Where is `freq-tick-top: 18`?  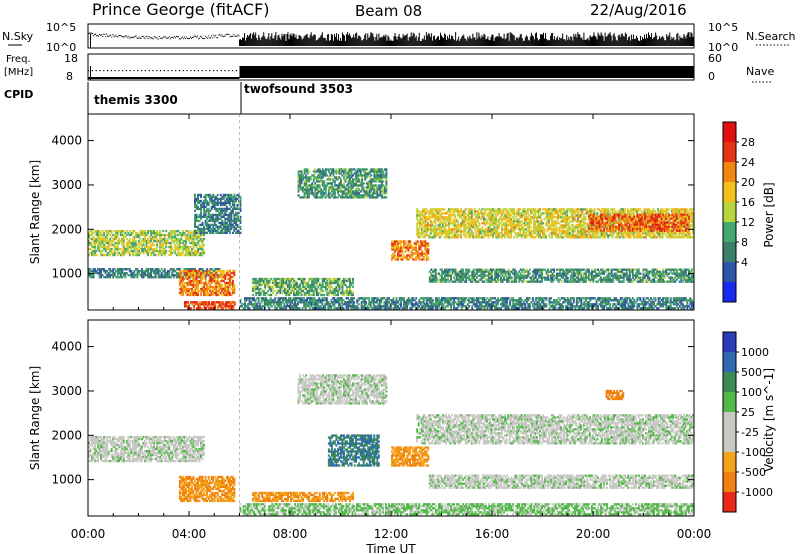 freq-tick-top: 18 is located at coordinates (71, 58).